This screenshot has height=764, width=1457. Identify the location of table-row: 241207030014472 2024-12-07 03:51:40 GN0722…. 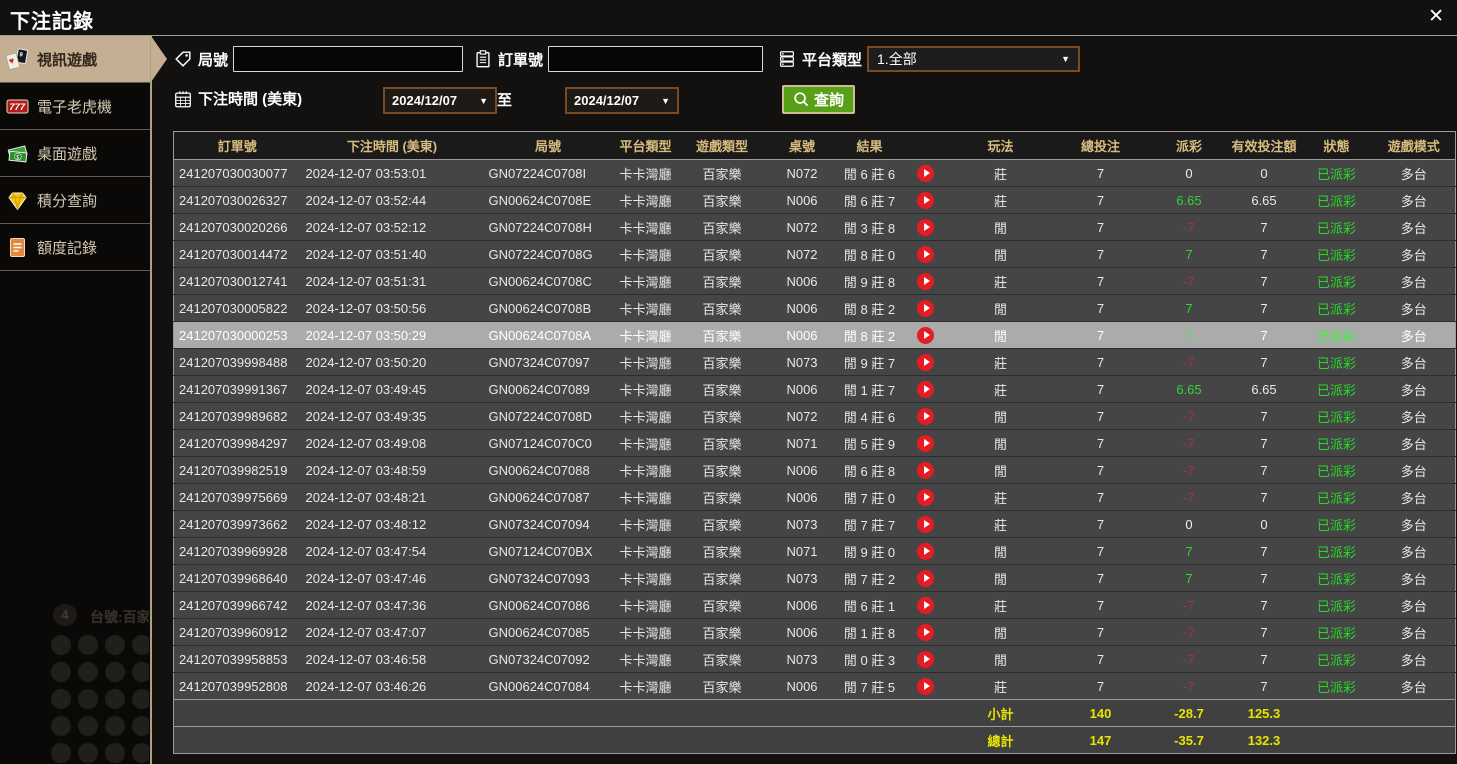
(814, 254).